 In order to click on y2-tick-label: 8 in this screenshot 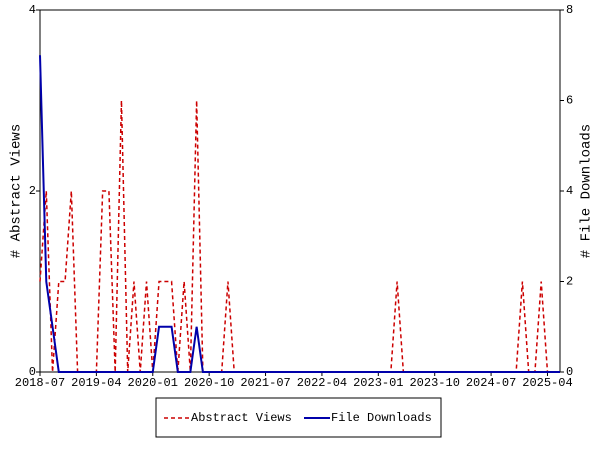, I will do `click(569, 10)`.